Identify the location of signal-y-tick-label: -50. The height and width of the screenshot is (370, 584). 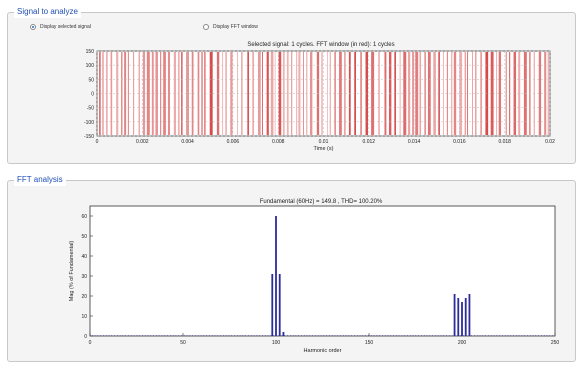
(90, 109).